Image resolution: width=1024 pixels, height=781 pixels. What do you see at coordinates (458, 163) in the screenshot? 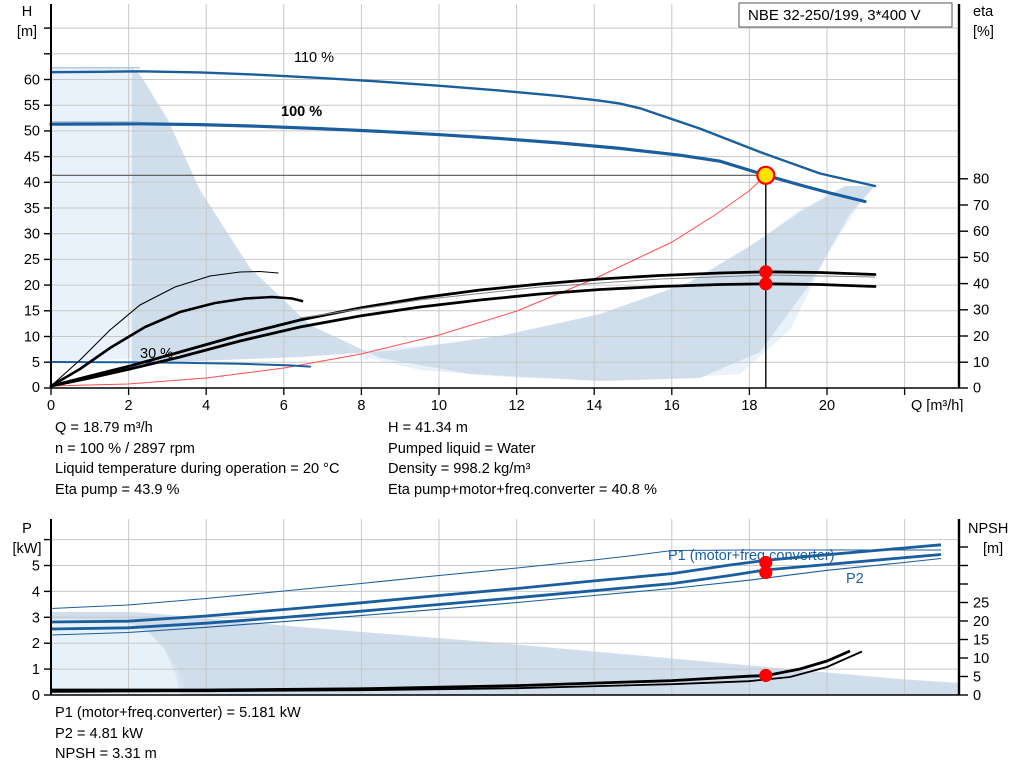
I see `curve-100-percent` at bounding box center [458, 163].